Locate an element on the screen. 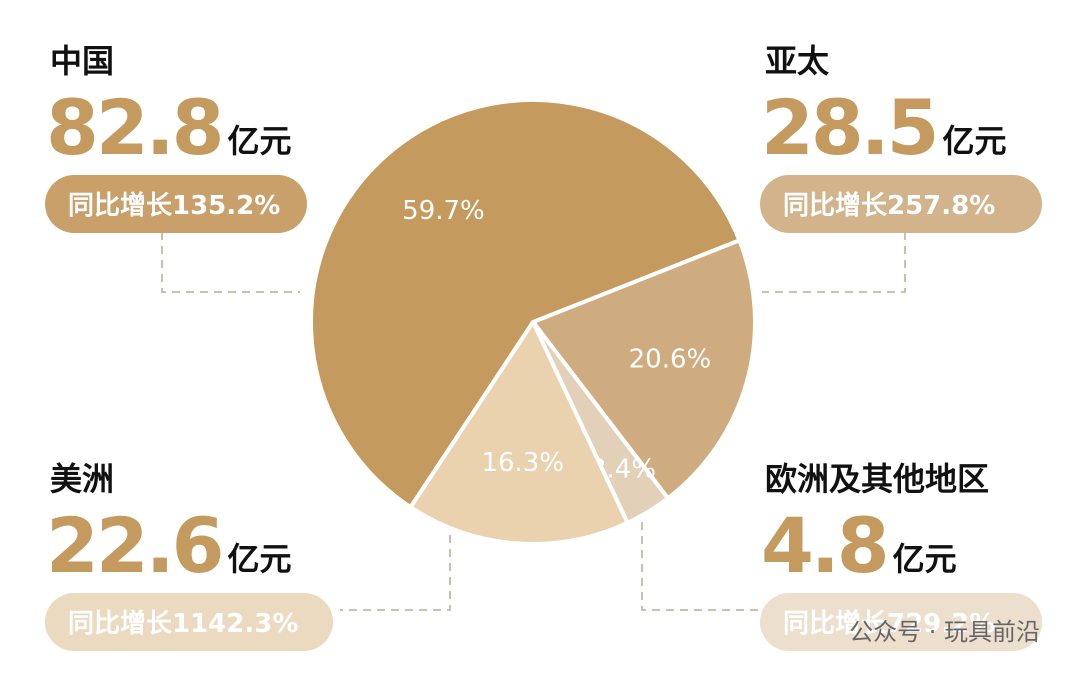  slice-label: 59.7% is located at coordinates (443, 211).